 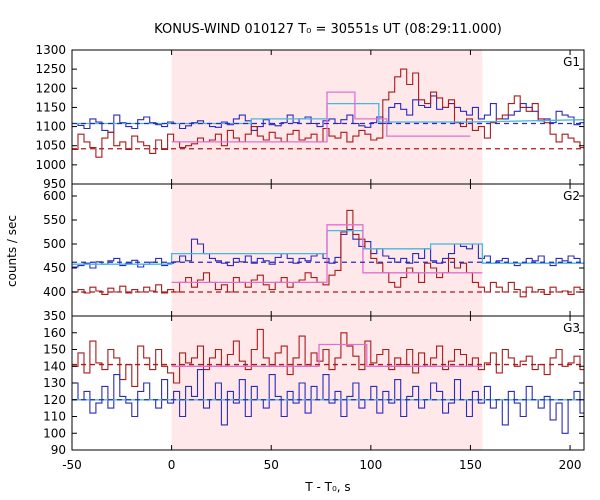 What do you see at coordinates (54, 292) in the screenshot?
I see `y-tick-label: 400` at bounding box center [54, 292].